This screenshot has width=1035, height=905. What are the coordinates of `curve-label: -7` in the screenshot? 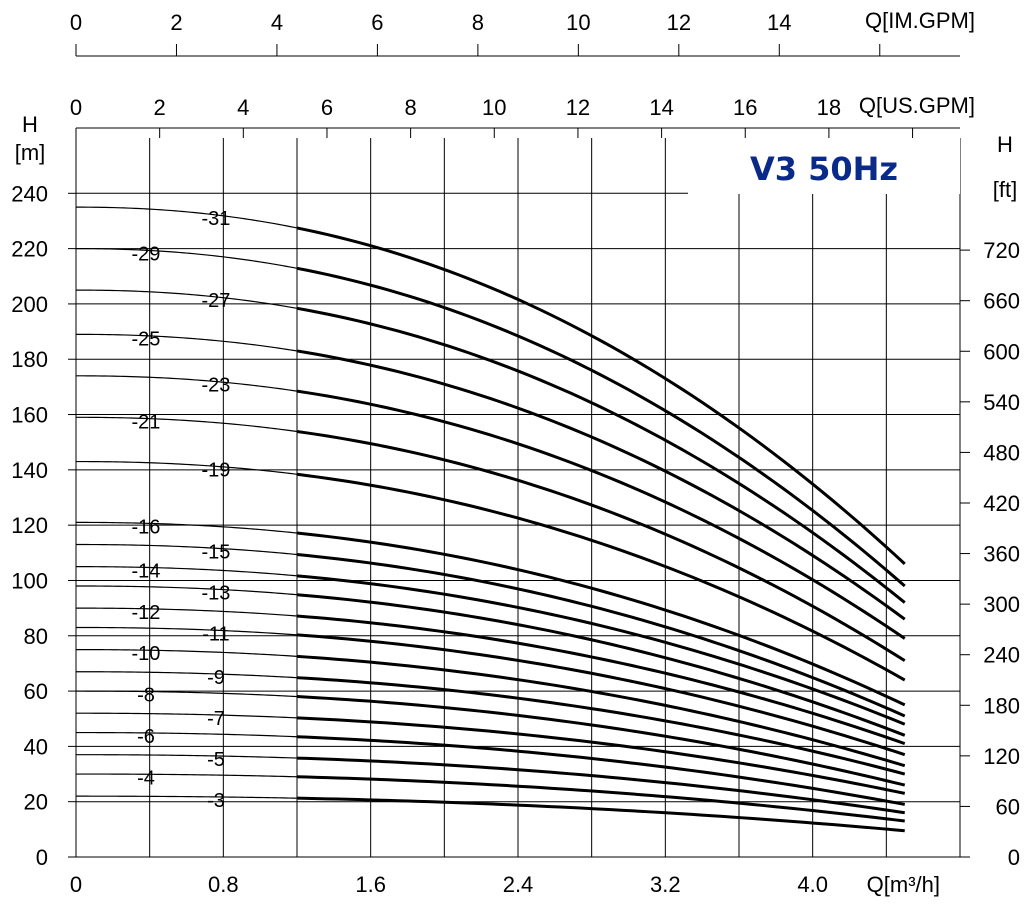 It's located at (216, 719).